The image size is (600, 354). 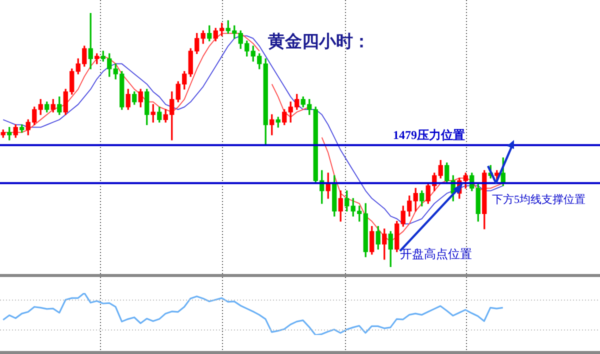 I want to click on ref-line-label: 下方5均线支撑位置, so click(x=539, y=199).